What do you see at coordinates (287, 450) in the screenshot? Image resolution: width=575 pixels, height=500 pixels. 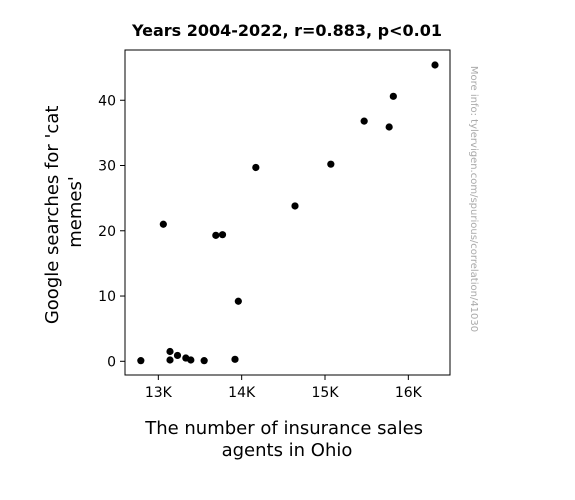 I see `x-axis-label-line-2: agents in Ohio` at bounding box center [287, 450].